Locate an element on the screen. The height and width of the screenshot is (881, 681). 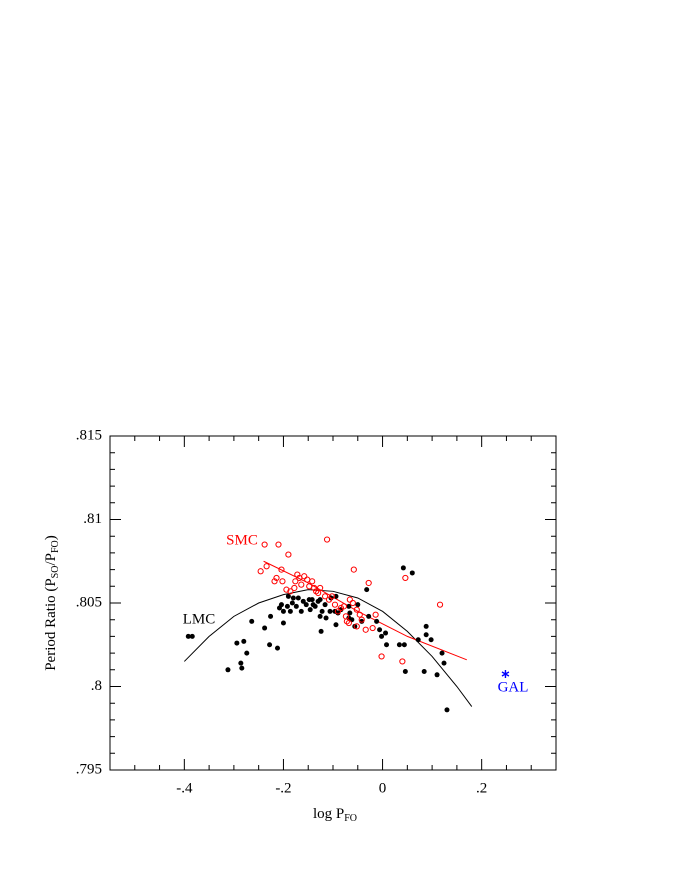
y-axis-label: Period Ratio (PSO/PFO) is located at coordinates (52, 603).